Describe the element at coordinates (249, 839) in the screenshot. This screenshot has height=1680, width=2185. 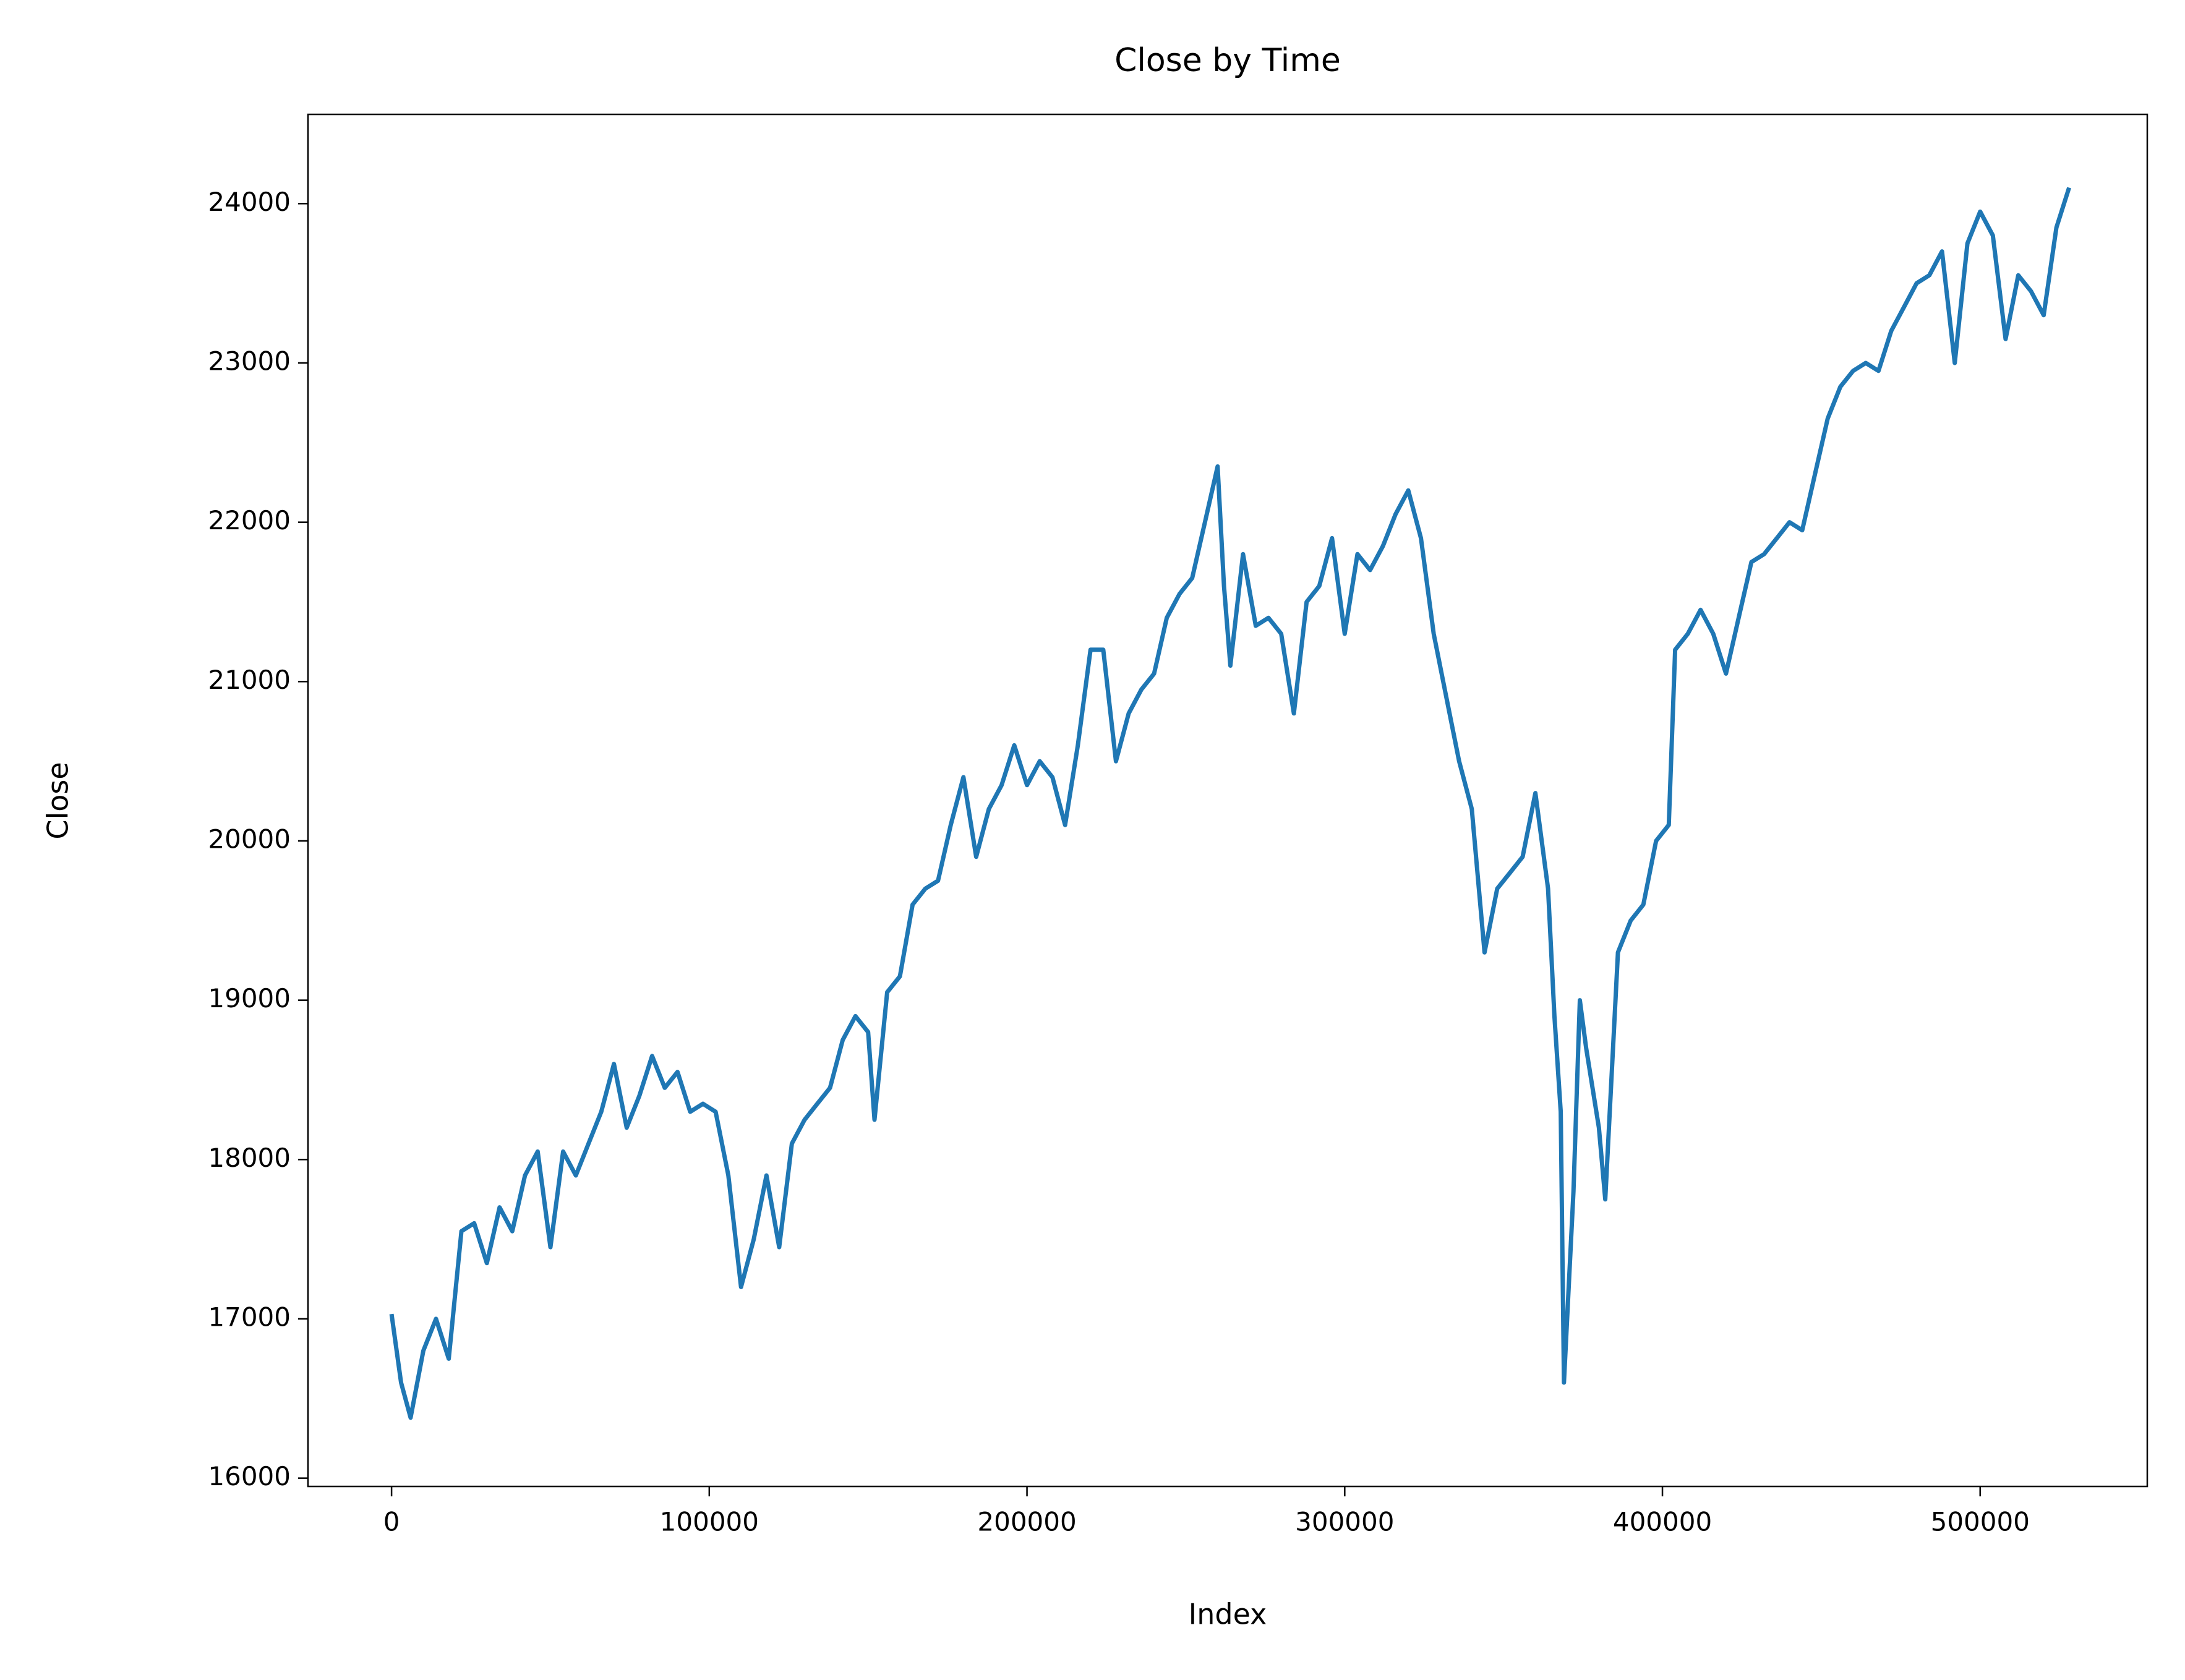
I see `y-tick-label: 20000` at that location.